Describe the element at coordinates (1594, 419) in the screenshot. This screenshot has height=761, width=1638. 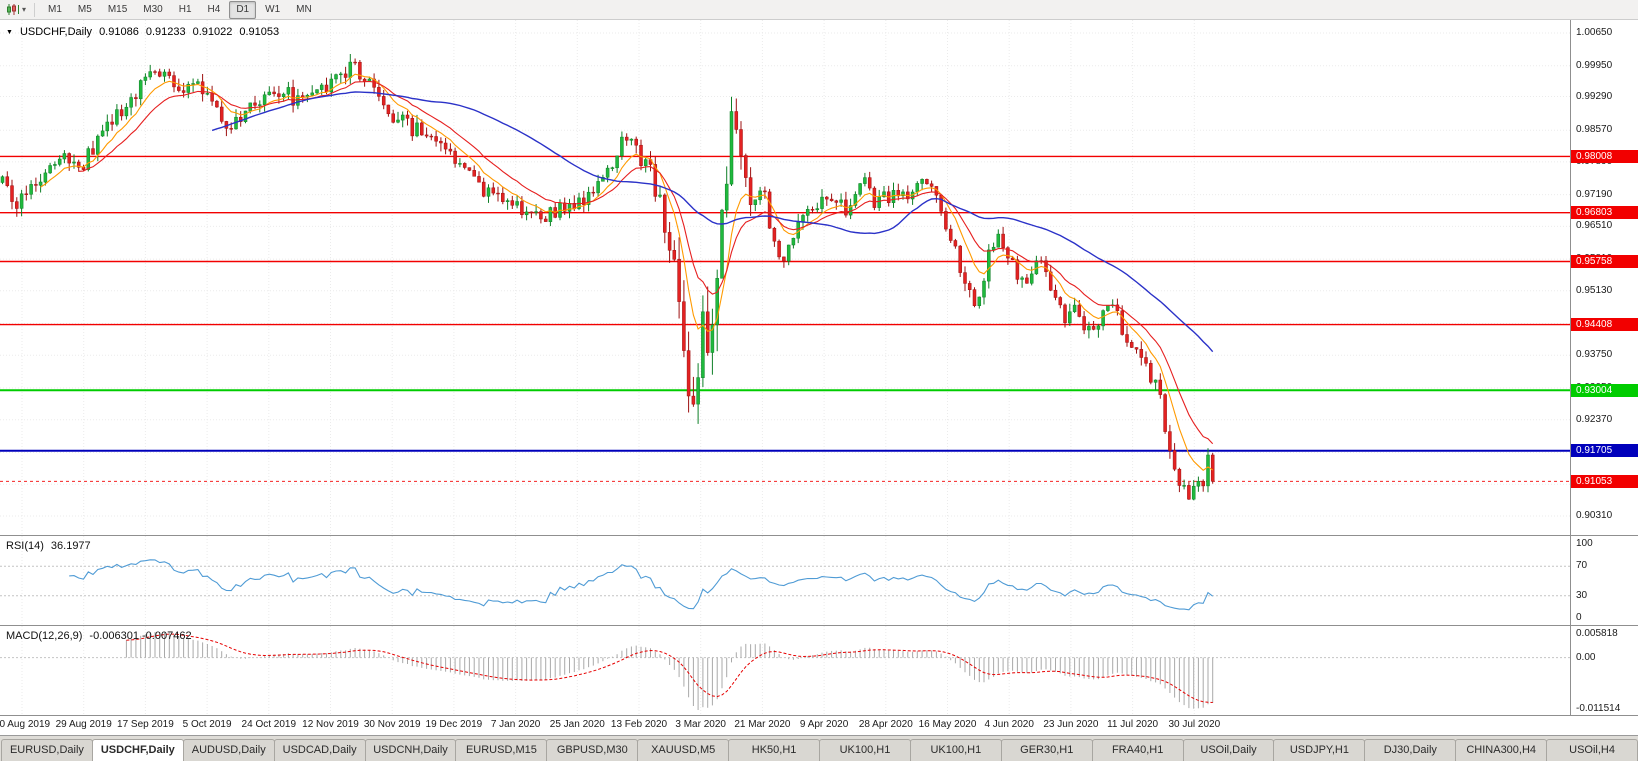
I see `price-axis-label: 0.92370` at that location.